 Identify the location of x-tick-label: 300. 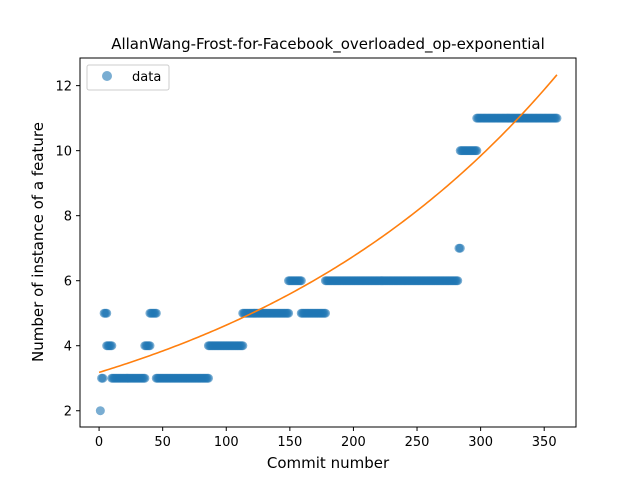
(480, 442).